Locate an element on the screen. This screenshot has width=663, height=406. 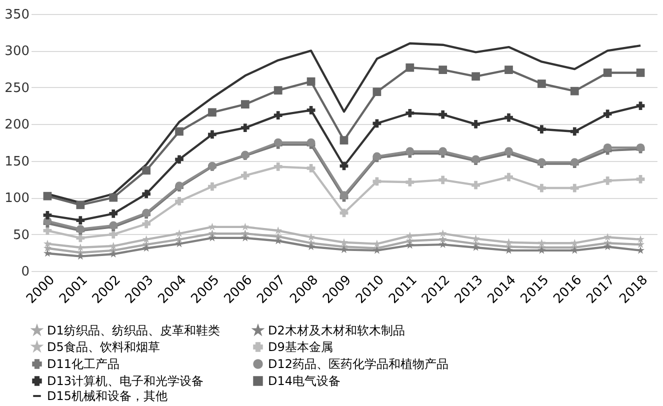
legend-label: D5食品、饮料和烟草 is located at coordinates (103, 347).